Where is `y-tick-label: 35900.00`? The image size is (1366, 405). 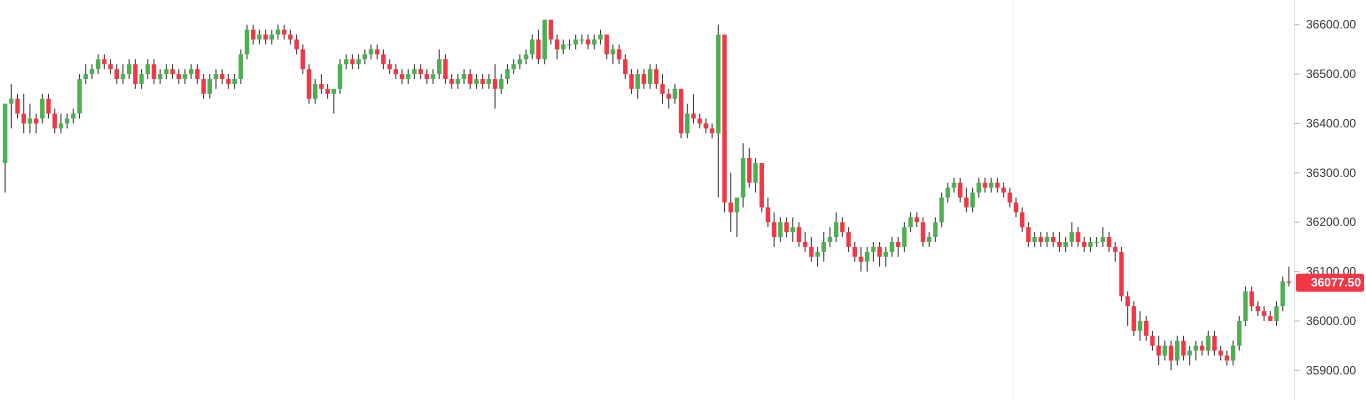 y-tick-label: 35900.00 is located at coordinates (1331, 370).